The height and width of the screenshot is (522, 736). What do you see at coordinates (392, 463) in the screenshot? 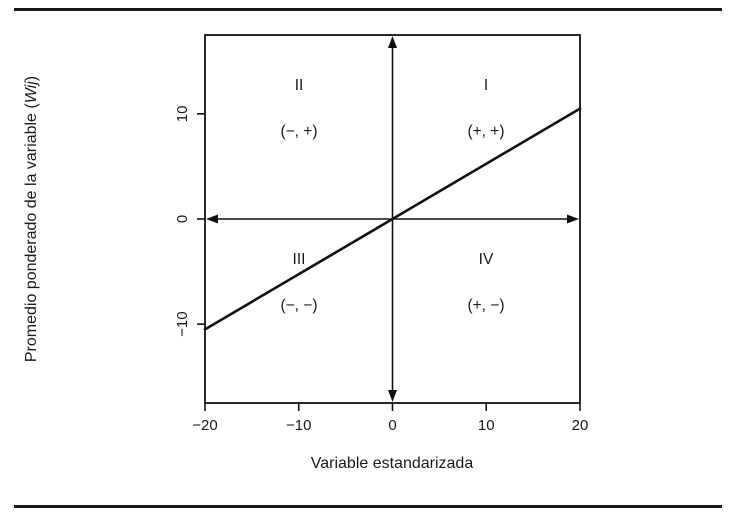
I see `x-axis-title: Variable estandarizada` at bounding box center [392, 463].